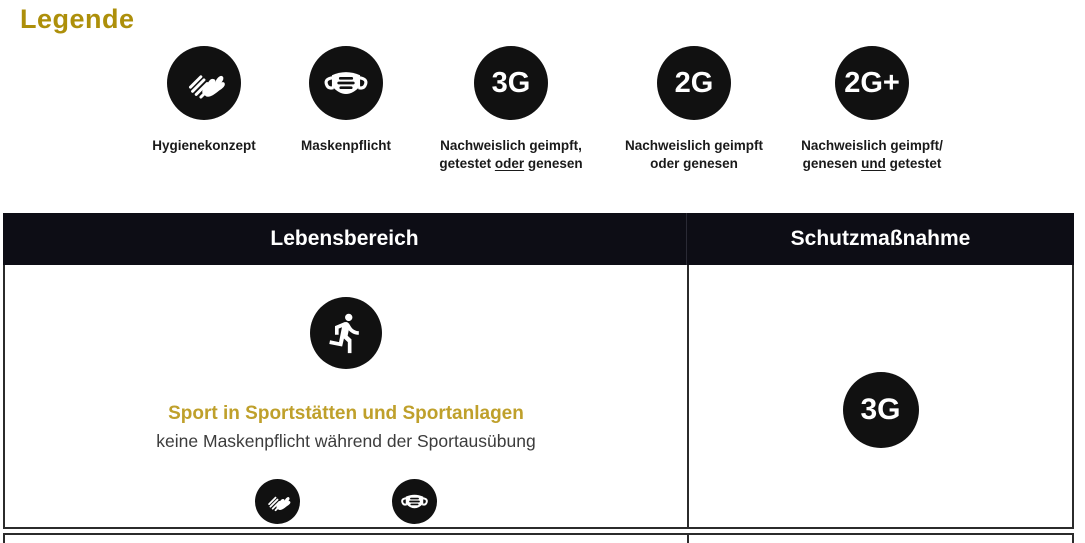  Describe the element at coordinates (872, 145) in the screenshot. I see `legend-label-2g-plus-line1: Nachweislich geimpft/` at that location.